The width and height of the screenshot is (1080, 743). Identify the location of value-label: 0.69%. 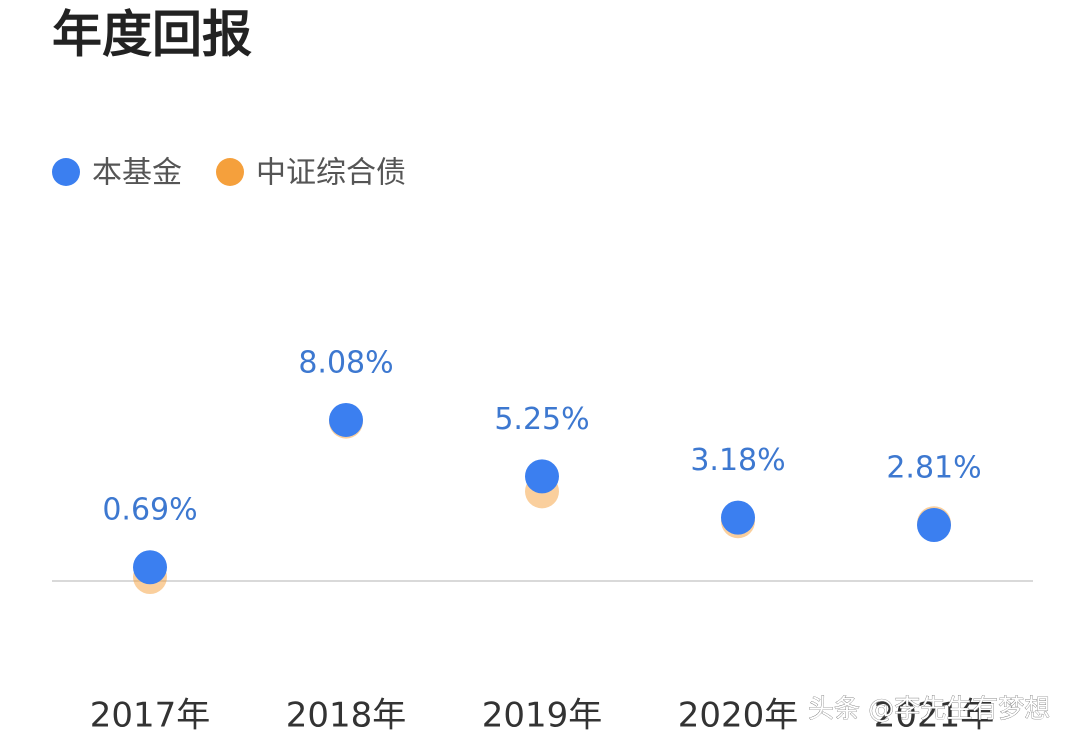
(149, 510).